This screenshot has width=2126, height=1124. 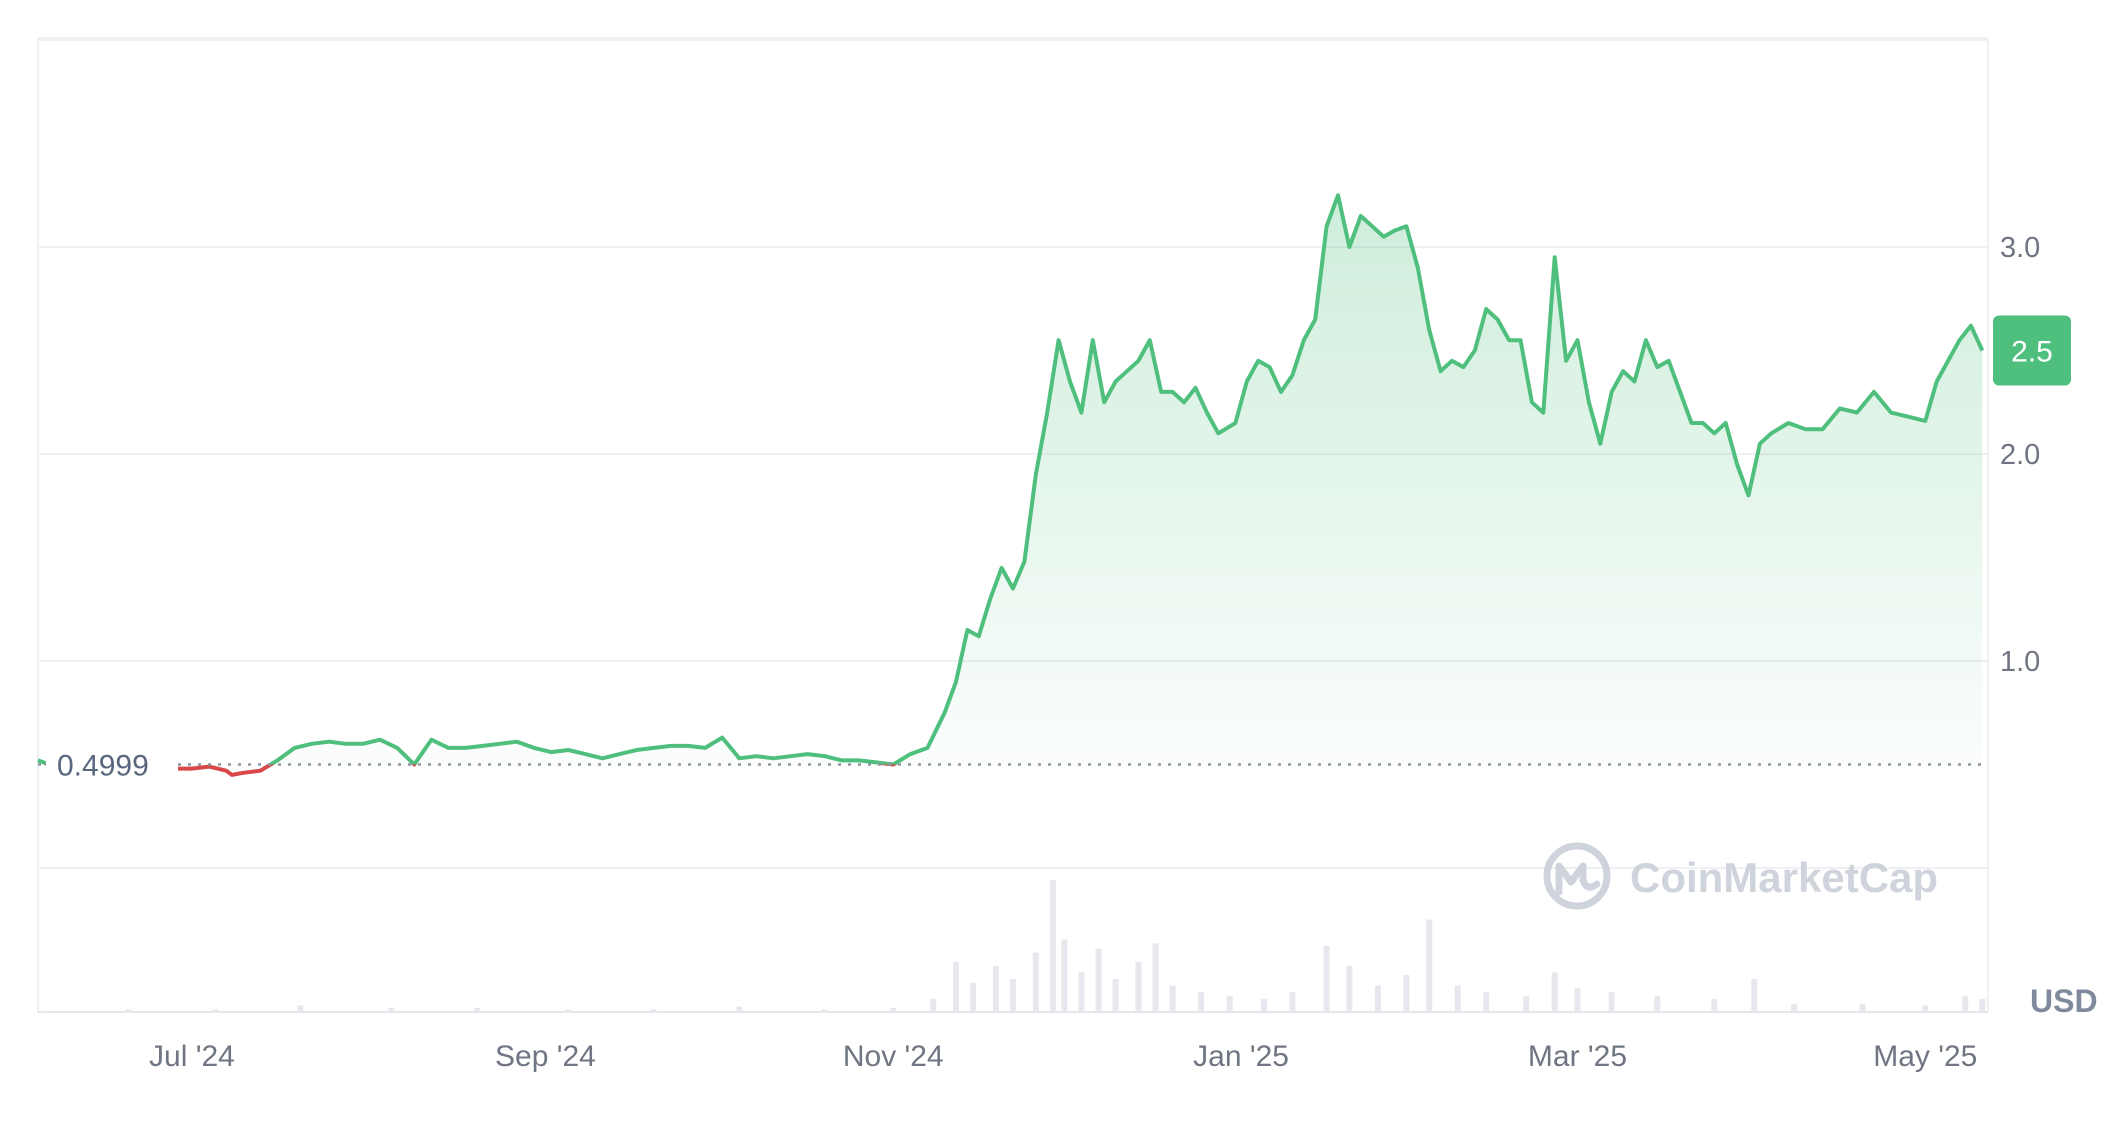 What do you see at coordinates (1577, 1056) in the screenshot?
I see `x-tick-label-4: Mar '25` at bounding box center [1577, 1056].